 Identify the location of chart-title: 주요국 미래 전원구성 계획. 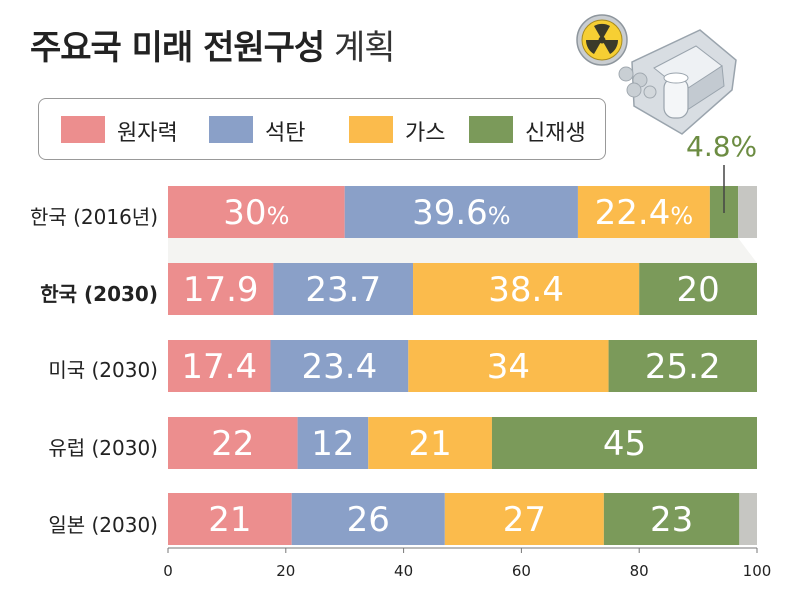
(213, 44).